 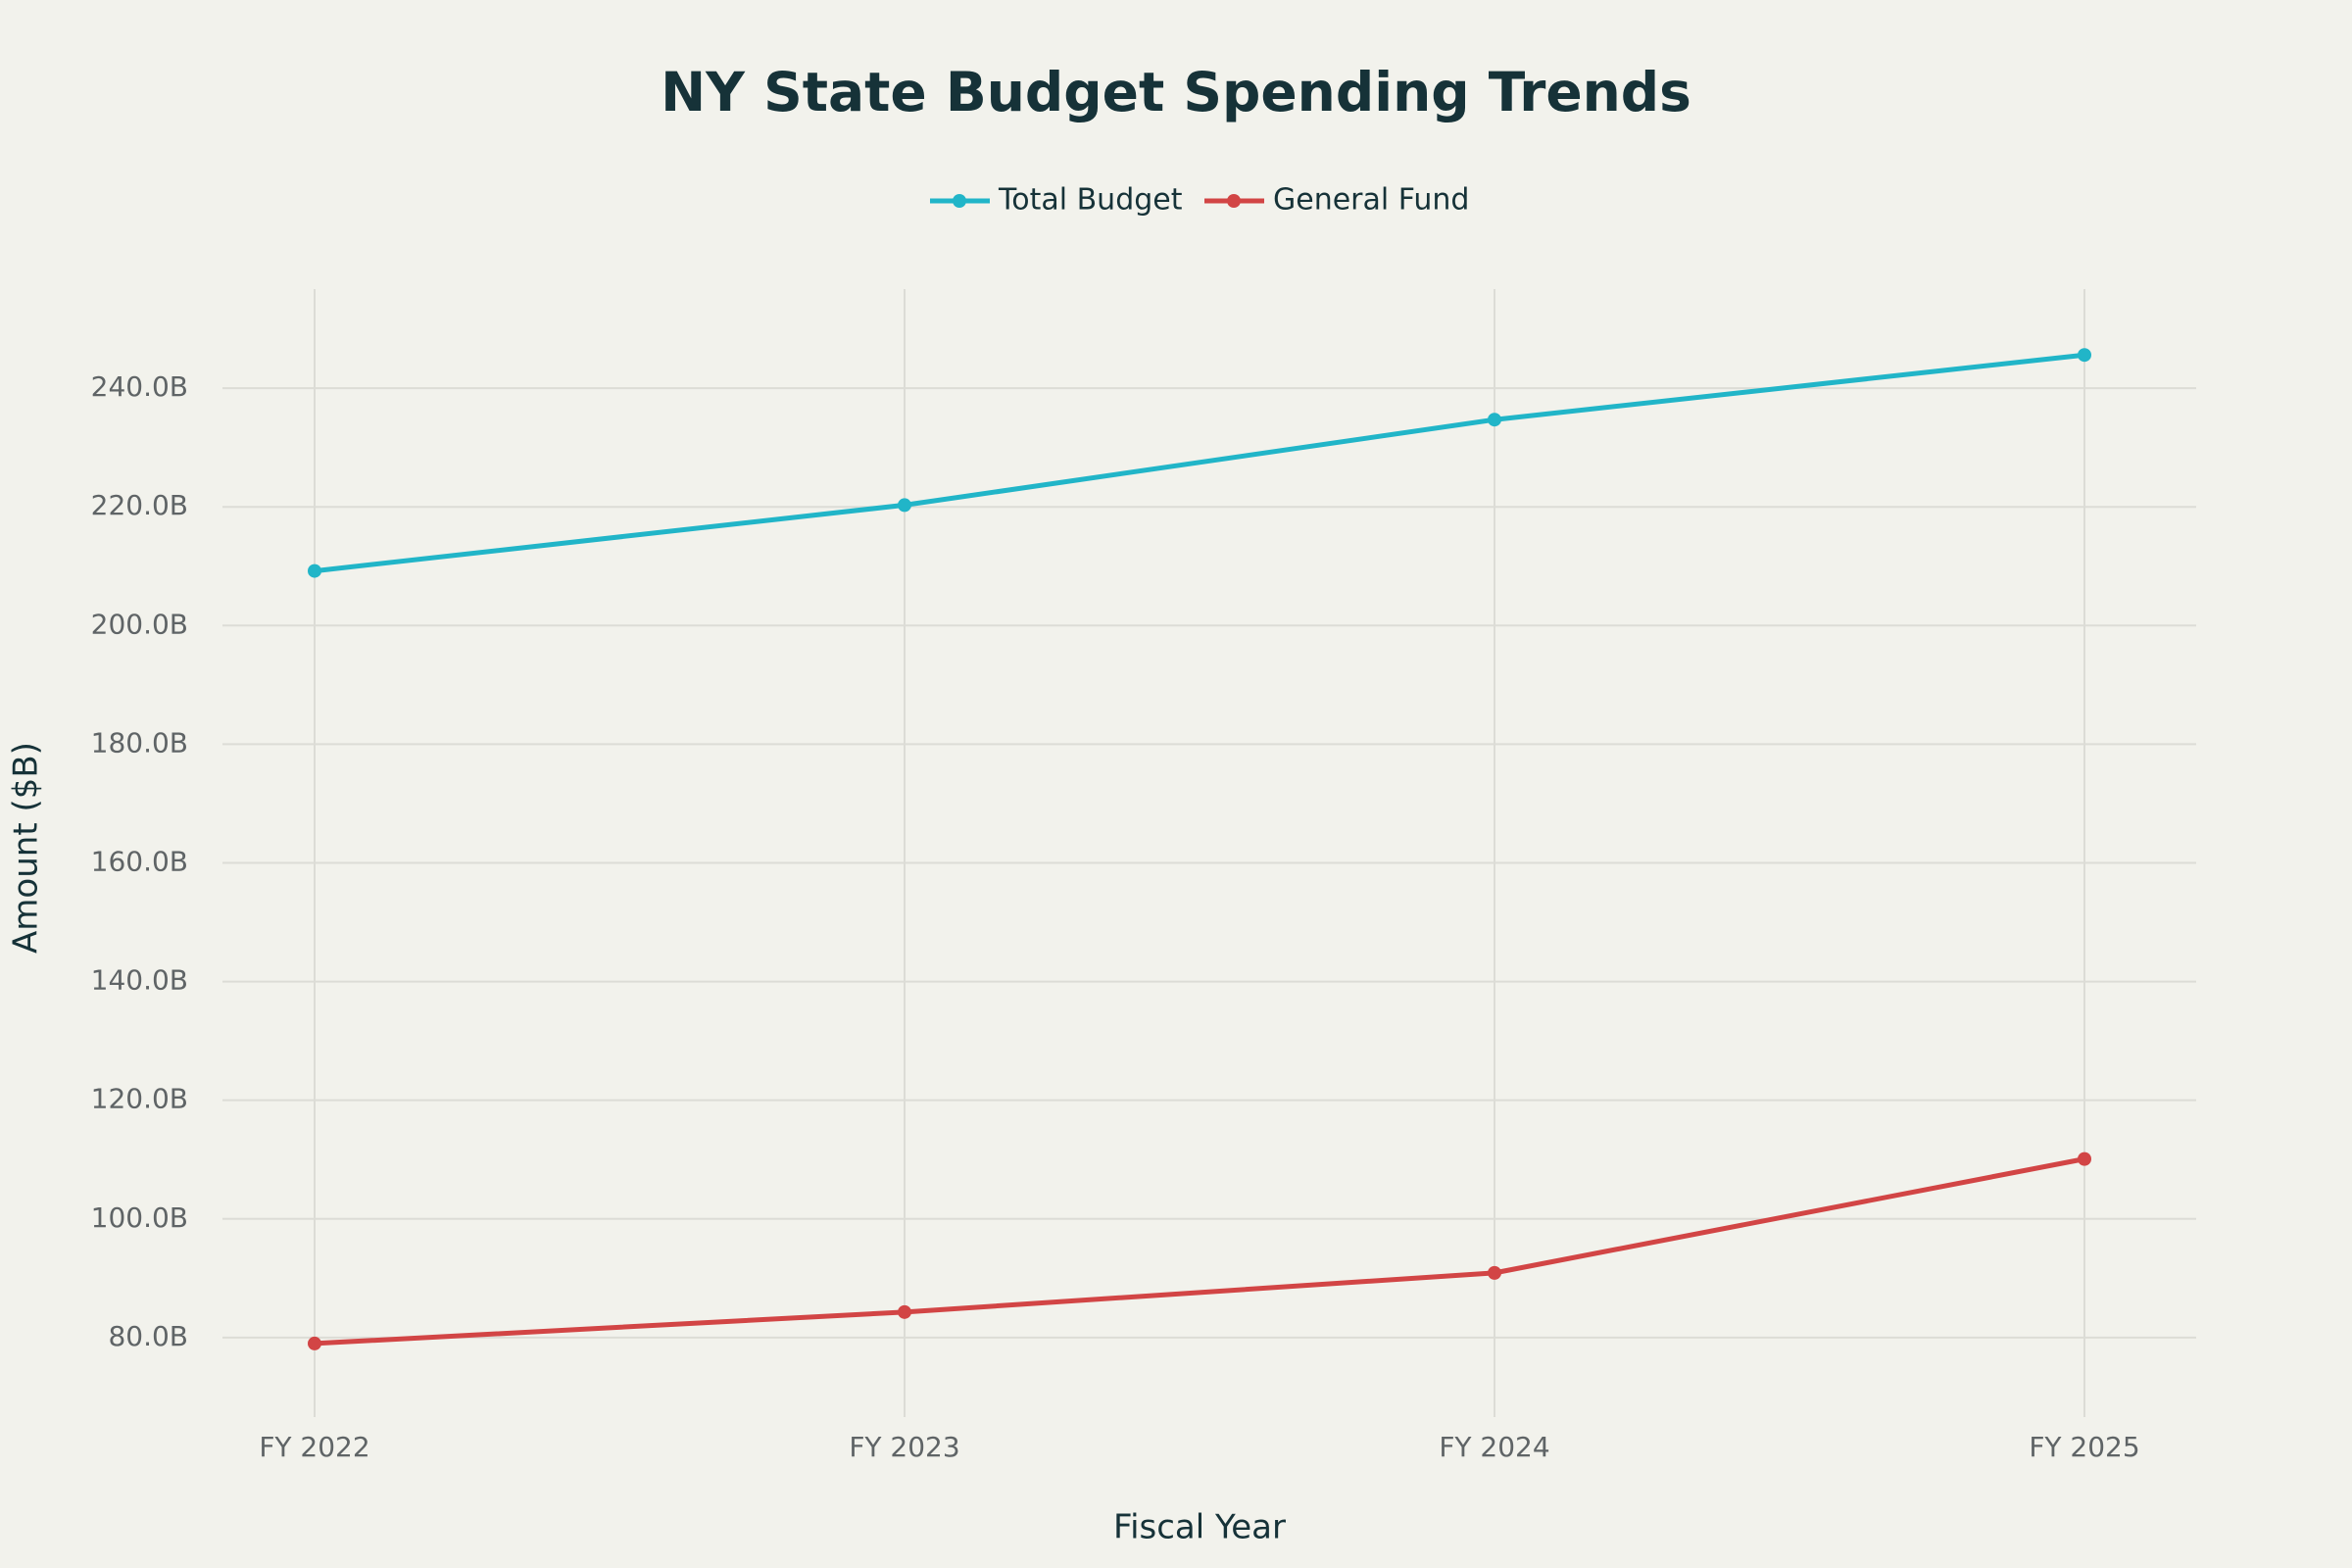 What do you see at coordinates (1176, 92) in the screenshot?
I see `chart-title: NY State Budget Spending Trends` at bounding box center [1176, 92].